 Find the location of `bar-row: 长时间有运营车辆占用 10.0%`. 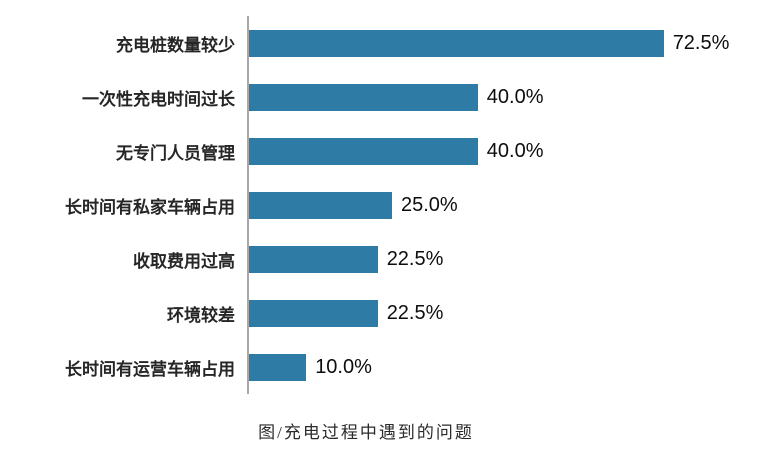

bar-row: 长时间有运营车辆占用 10.0% is located at coordinates (389, 367).